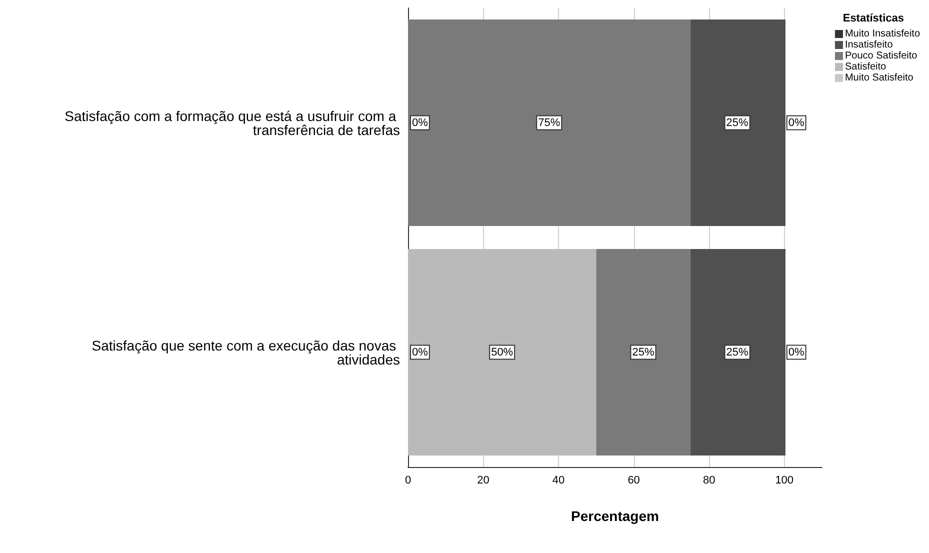 The width and height of the screenshot is (929, 553). What do you see at coordinates (881, 56) in the screenshot?
I see `legend-label: Pouco Satisfeito` at bounding box center [881, 56].